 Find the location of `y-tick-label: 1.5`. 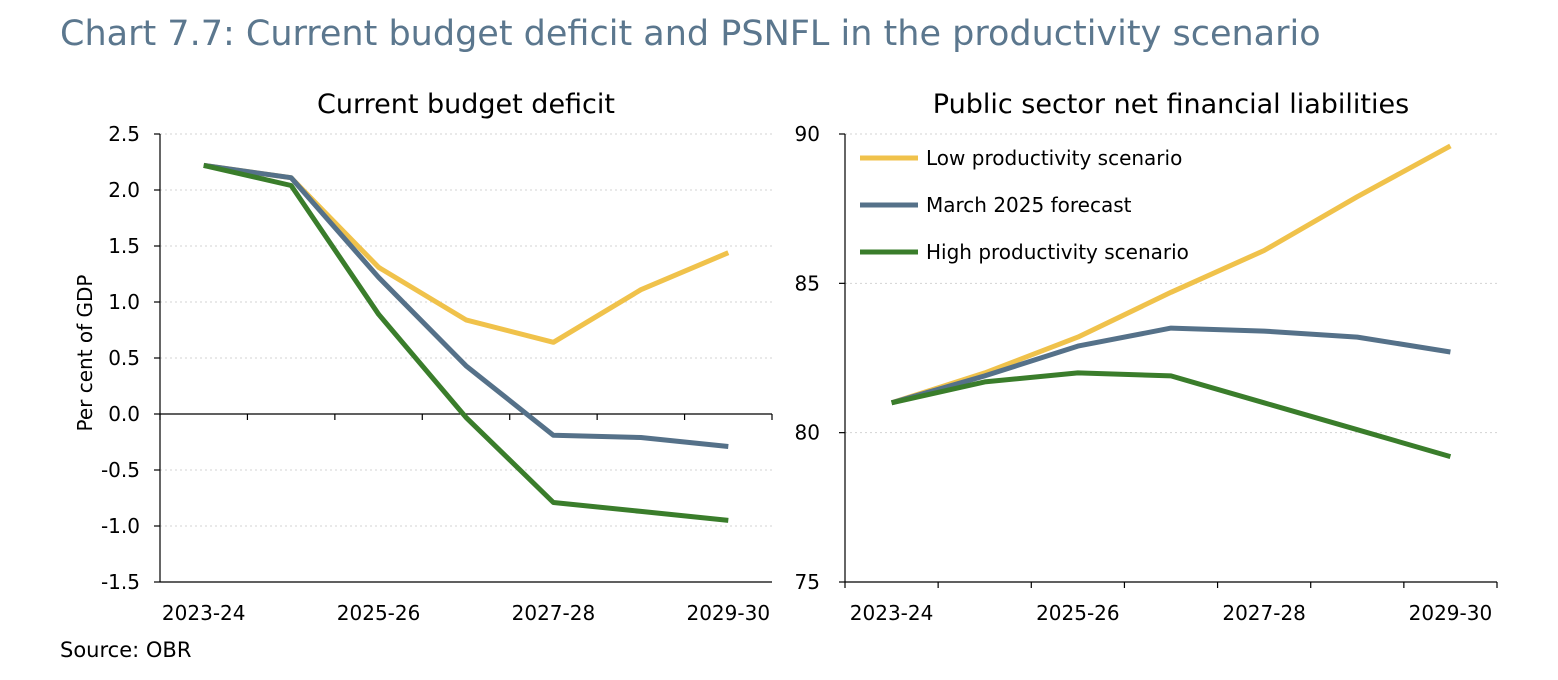

y-tick-label: 1.5 is located at coordinates (124, 246).